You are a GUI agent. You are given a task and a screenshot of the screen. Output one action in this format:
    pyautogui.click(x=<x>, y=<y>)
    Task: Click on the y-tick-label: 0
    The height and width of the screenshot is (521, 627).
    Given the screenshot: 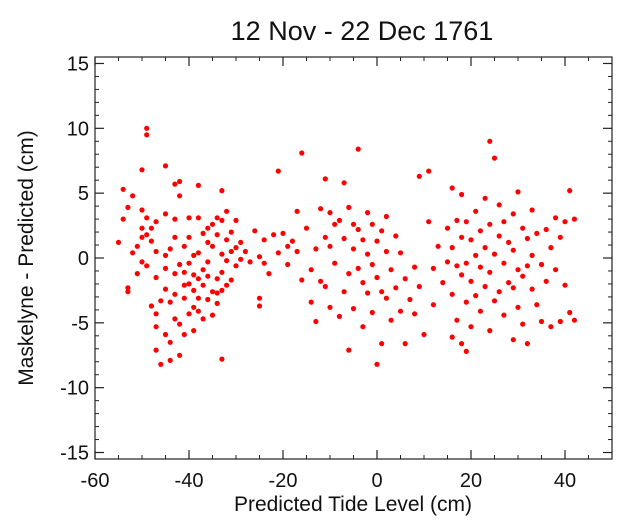 What is the action you would take?
    pyautogui.click(x=83, y=259)
    